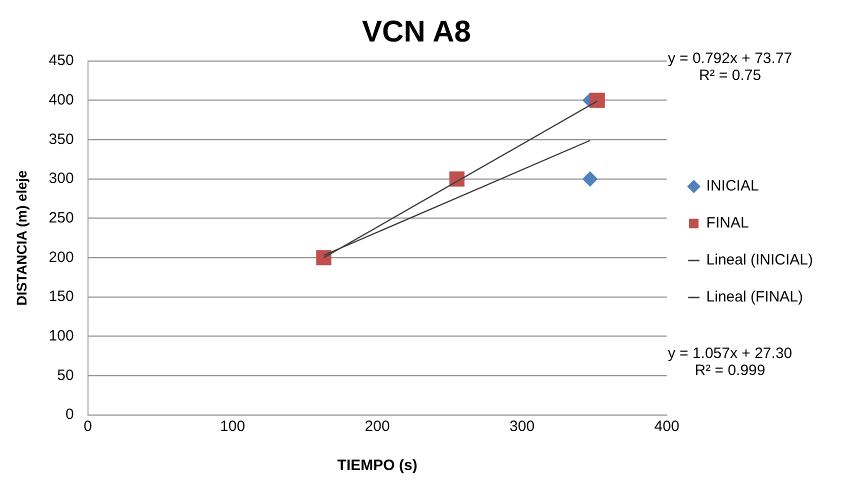 This screenshot has width=843, height=489. I want to click on y-axis-title: DISTANCIA (m) eleje, so click(21, 238).